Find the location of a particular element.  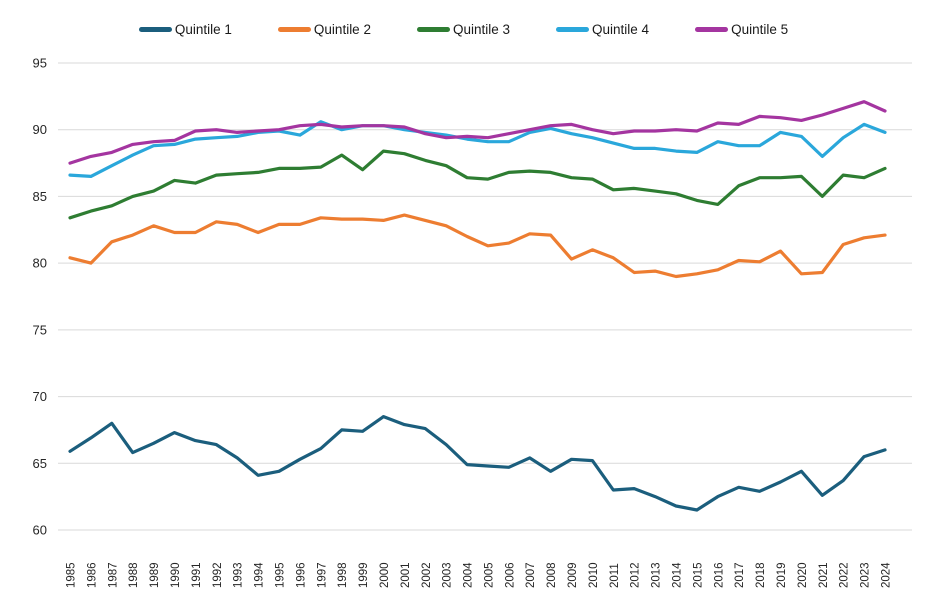

y-tick-label: 90 is located at coordinates (40, 129).